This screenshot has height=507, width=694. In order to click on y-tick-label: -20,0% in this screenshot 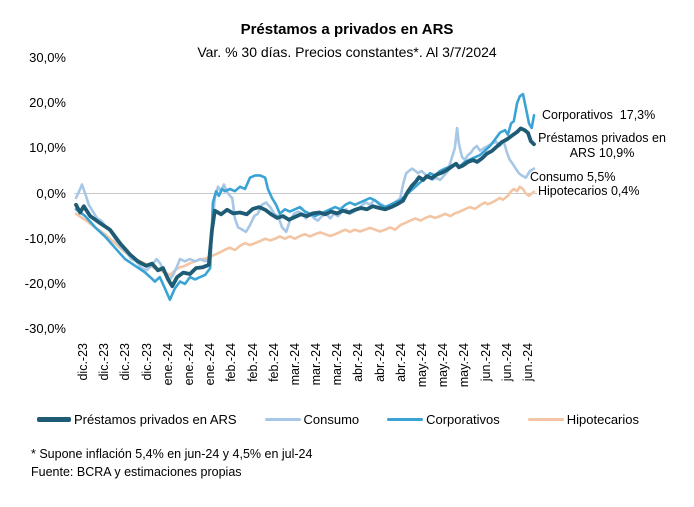, I will do `click(45, 283)`.